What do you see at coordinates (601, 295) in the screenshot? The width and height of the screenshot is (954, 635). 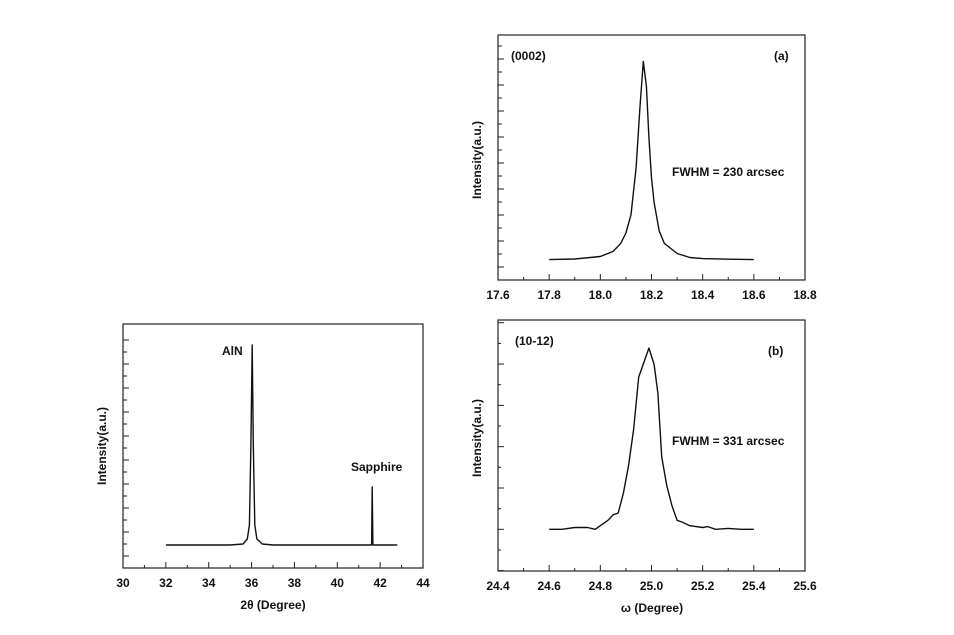 I see `x-tick-label: 18.0` at bounding box center [601, 295].